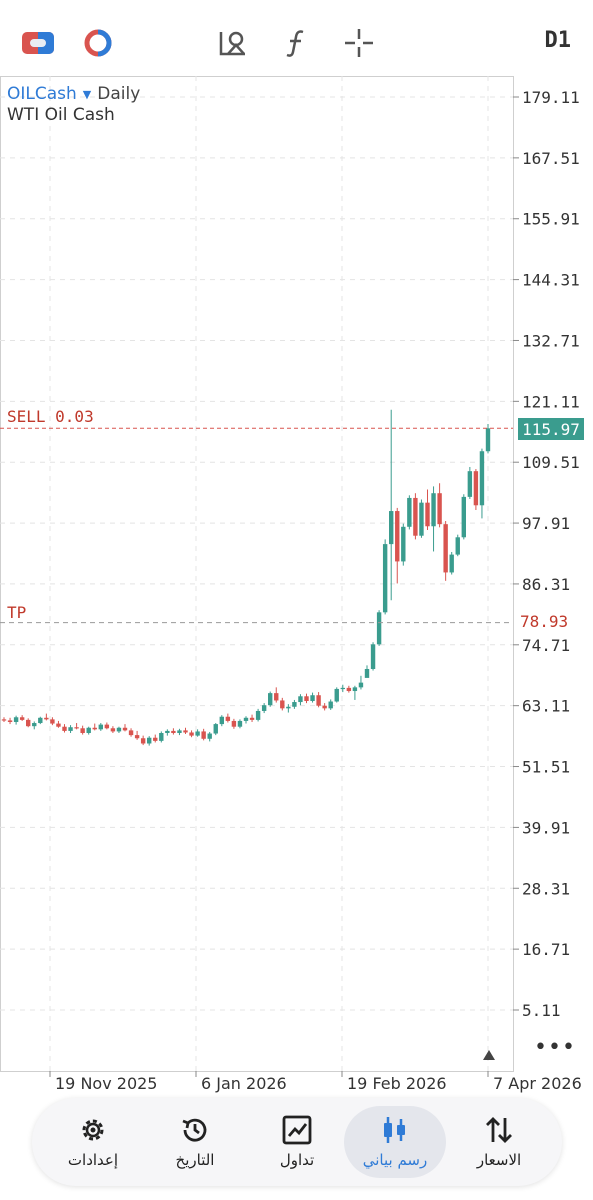 Image resolution: width=593 pixels, height=1200 pixels. I want to click on y-tick-label: 86.31, so click(546, 584).